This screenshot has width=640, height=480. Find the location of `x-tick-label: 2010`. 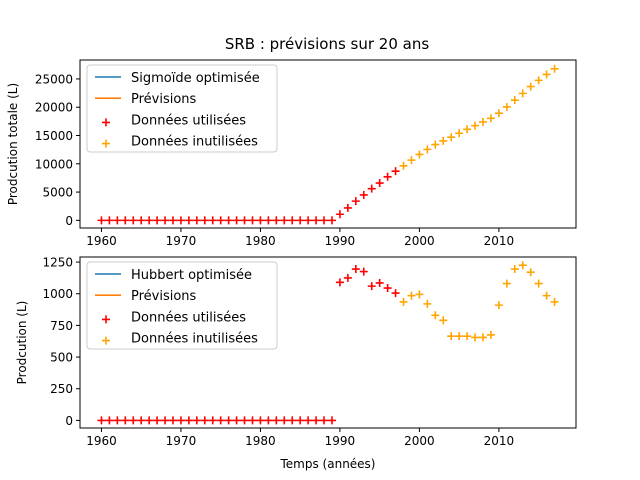

x-tick-label: 2010 is located at coordinates (499, 241).